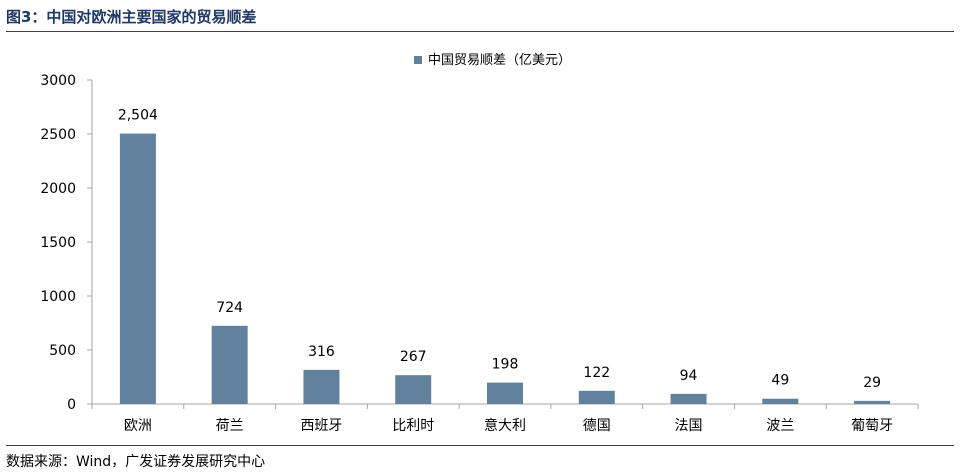 The width and height of the screenshot is (960, 474). I want to click on data-label: 316, so click(321, 352).